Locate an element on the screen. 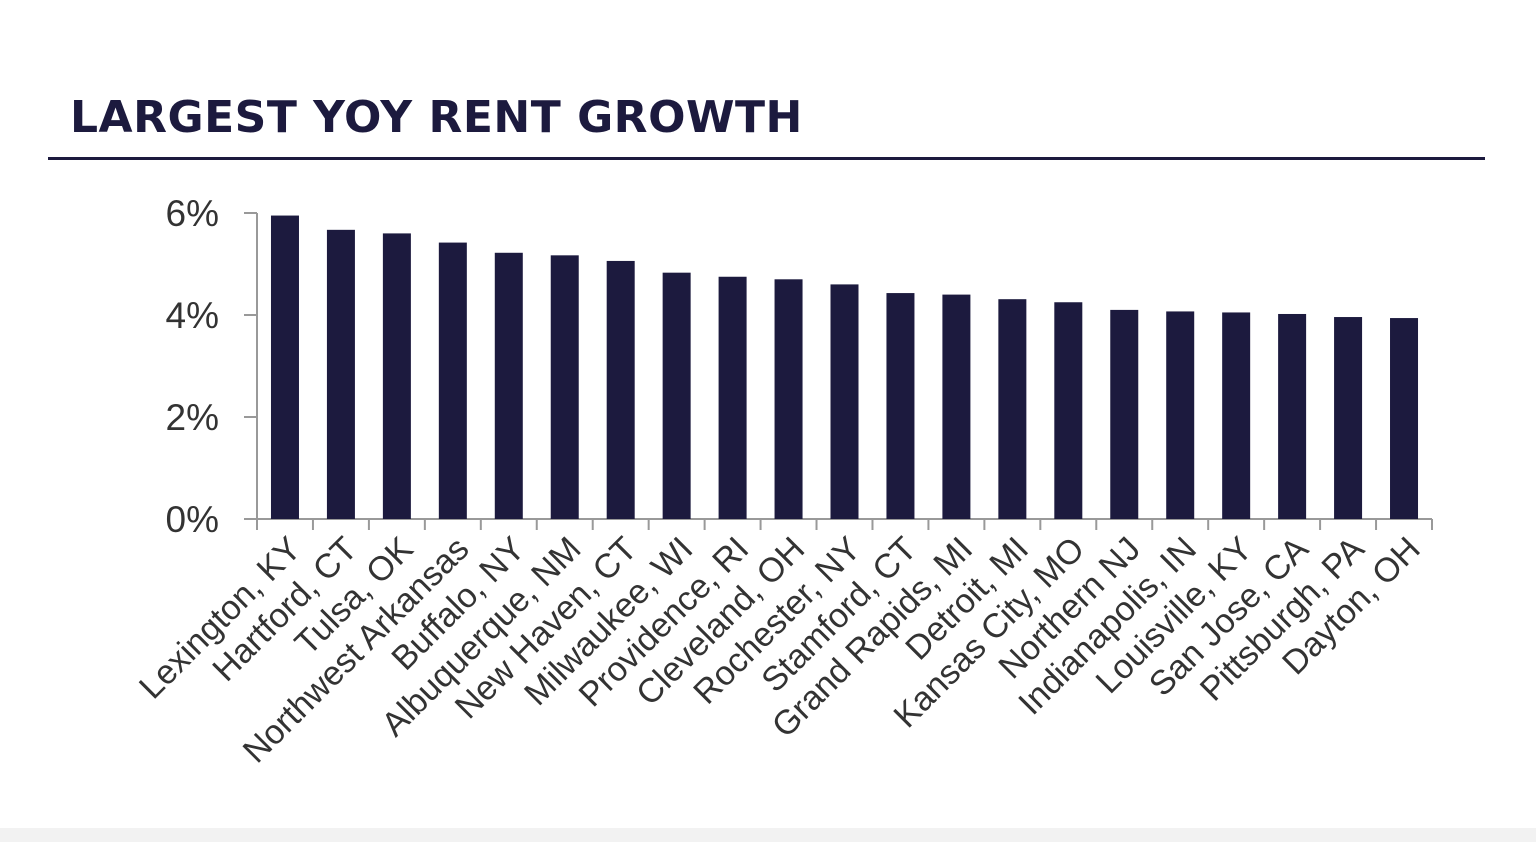  x-axis is located at coordinates (844, 524).